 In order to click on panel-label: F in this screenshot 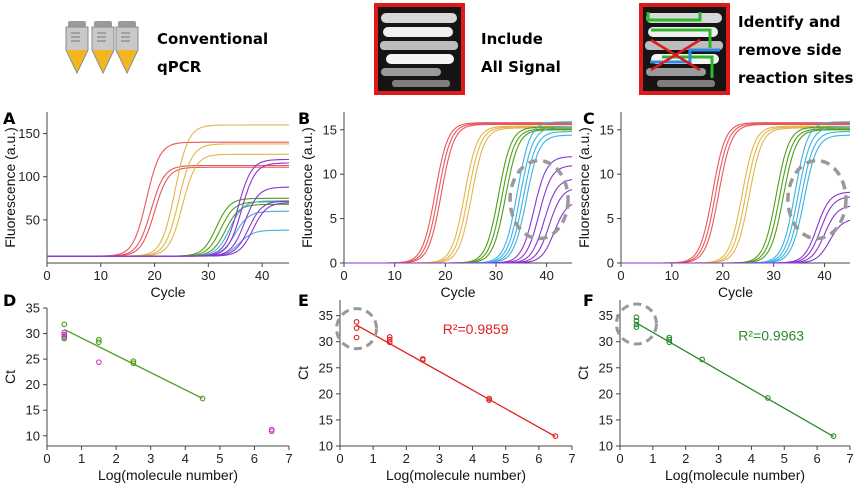, I will do `click(588, 300)`.